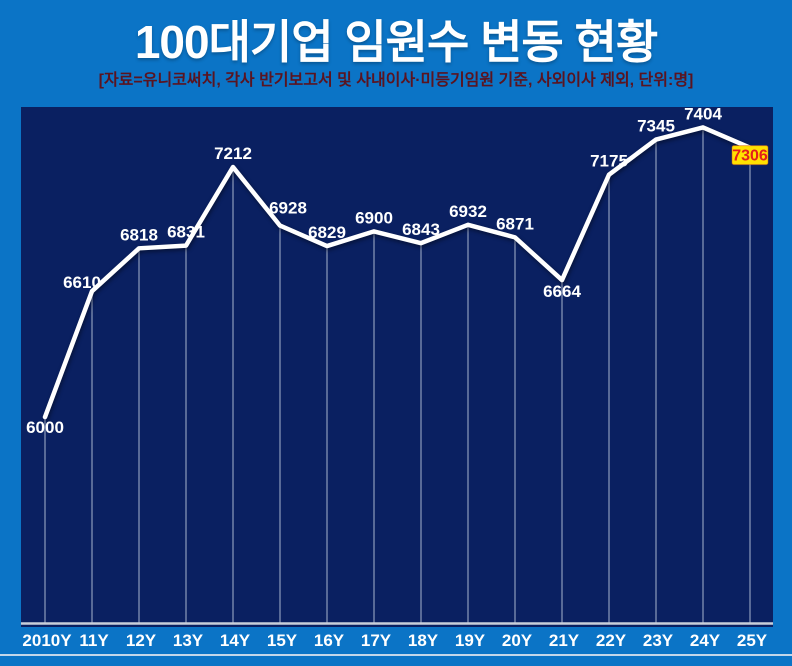  What do you see at coordinates (396, 655) in the screenshot?
I see `bottom-divider` at bounding box center [396, 655].